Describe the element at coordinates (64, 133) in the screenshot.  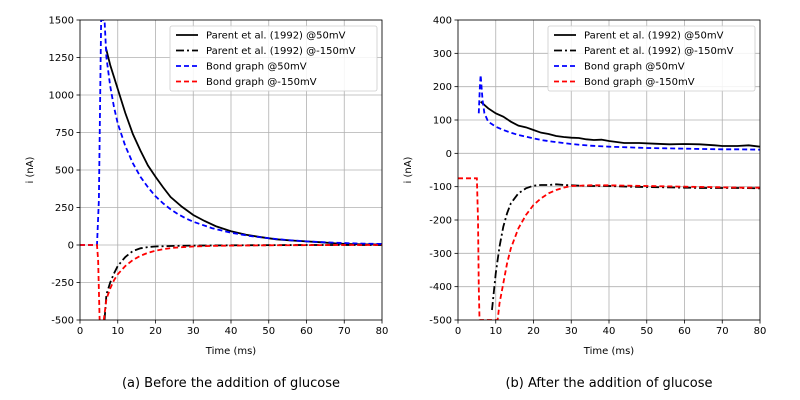
I see `y-tick-label: 750` at that location.